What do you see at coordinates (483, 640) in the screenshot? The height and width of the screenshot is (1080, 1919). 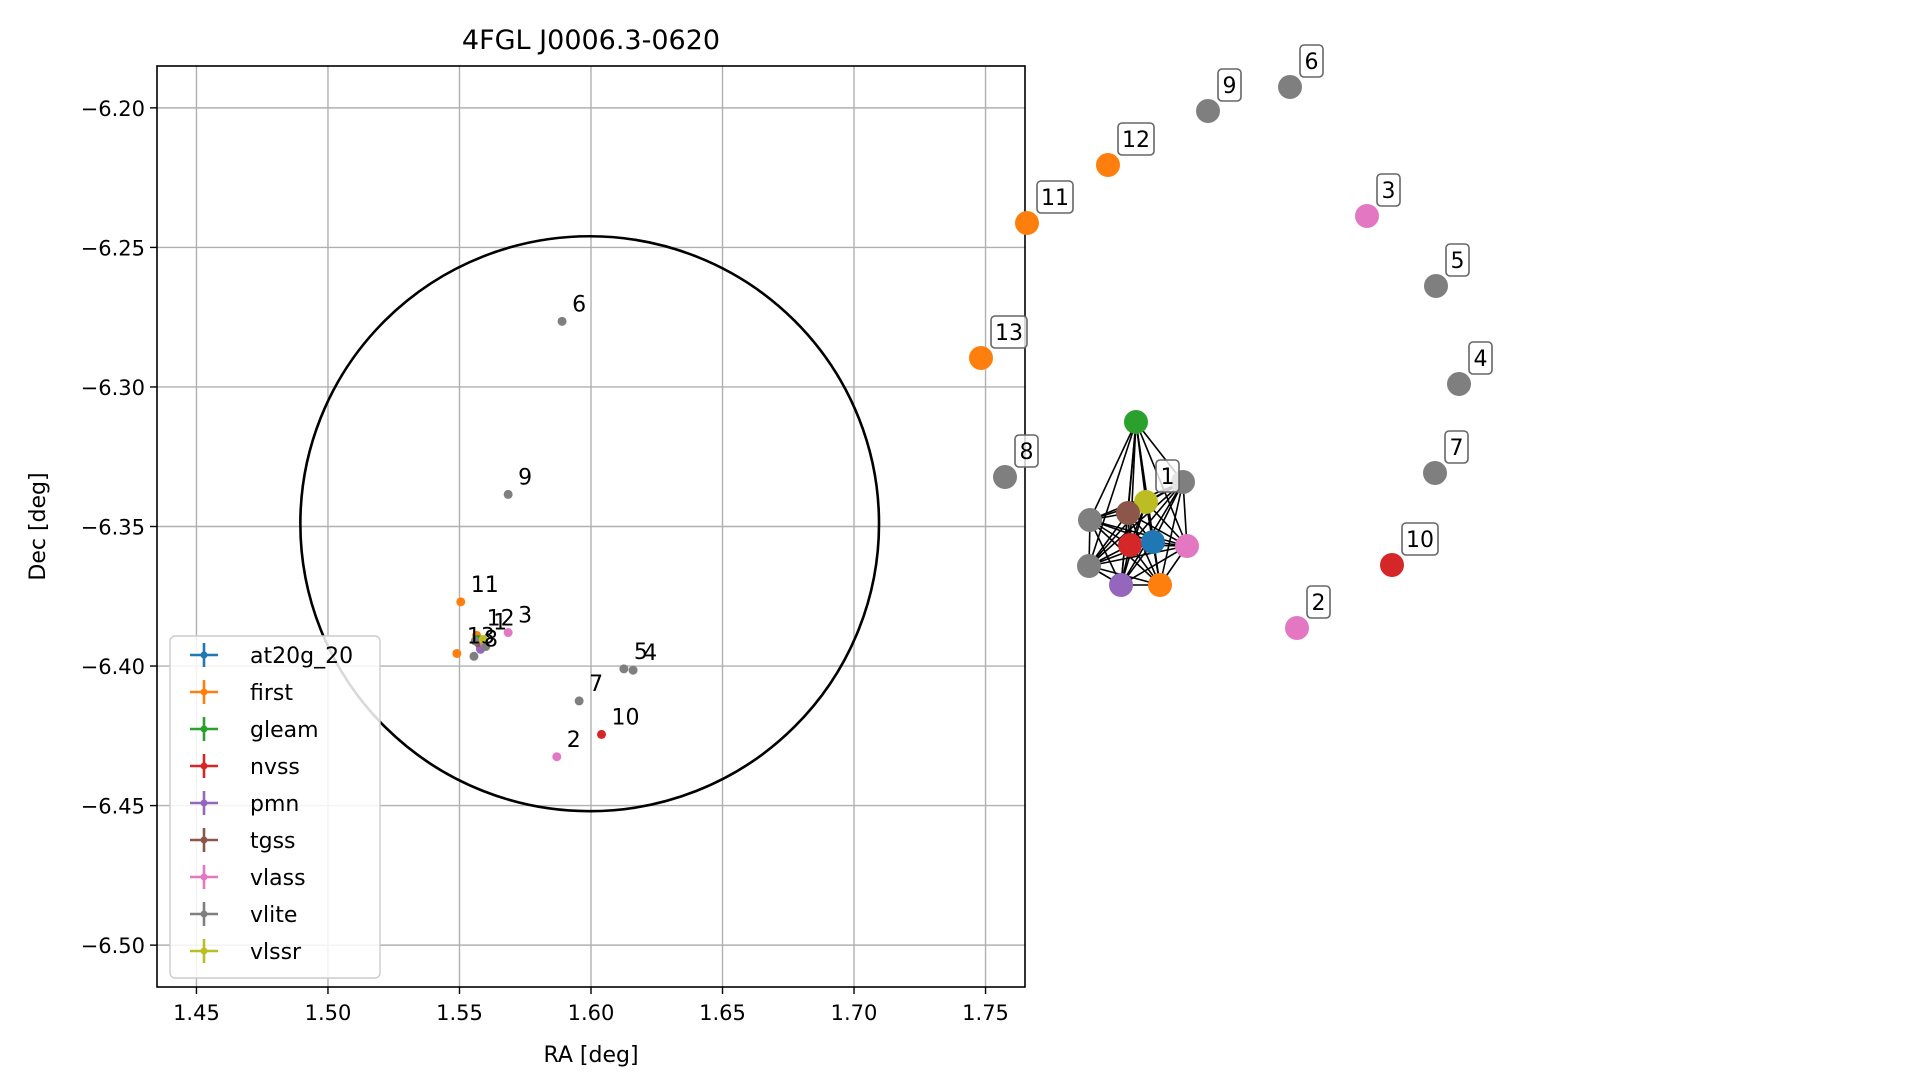 I see `data-point-vlssr` at bounding box center [483, 640].